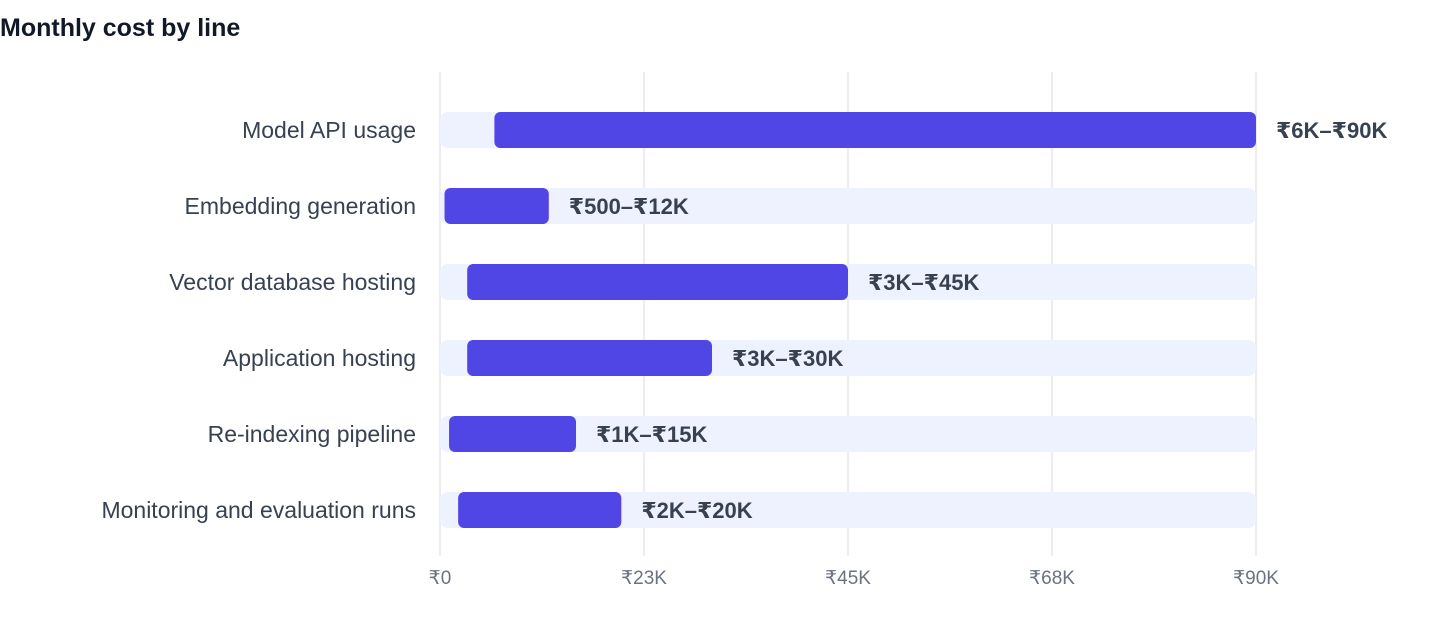 The image size is (1440, 636). Describe the element at coordinates (292, 282) in the screenshot. I see `category-label: Vector database hosting` at that location.